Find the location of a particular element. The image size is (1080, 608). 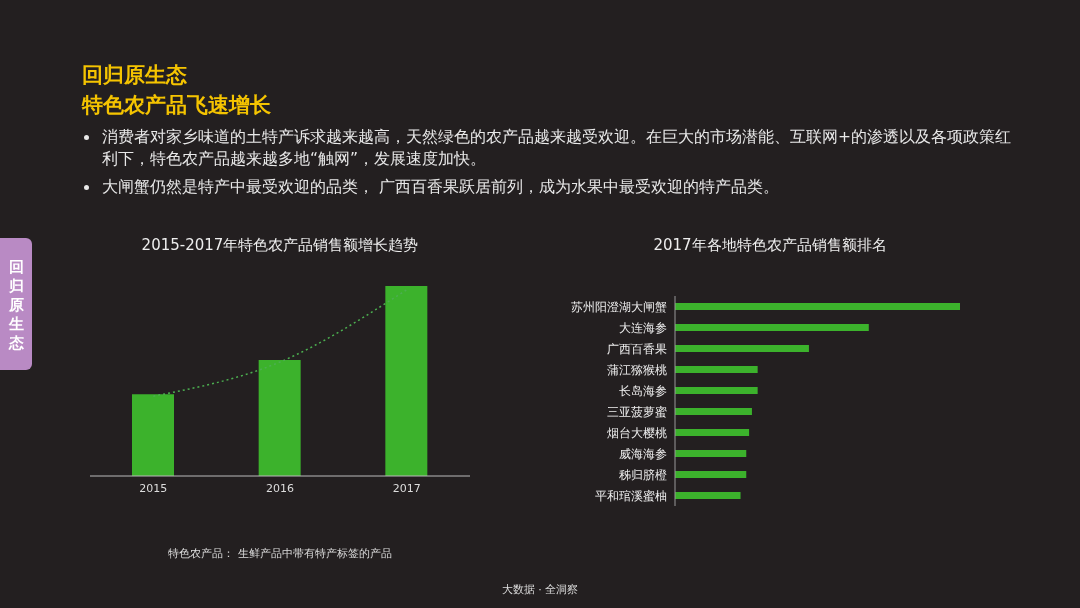

y-tick-label: 广西百香果 is located at coordinates (637, 348).